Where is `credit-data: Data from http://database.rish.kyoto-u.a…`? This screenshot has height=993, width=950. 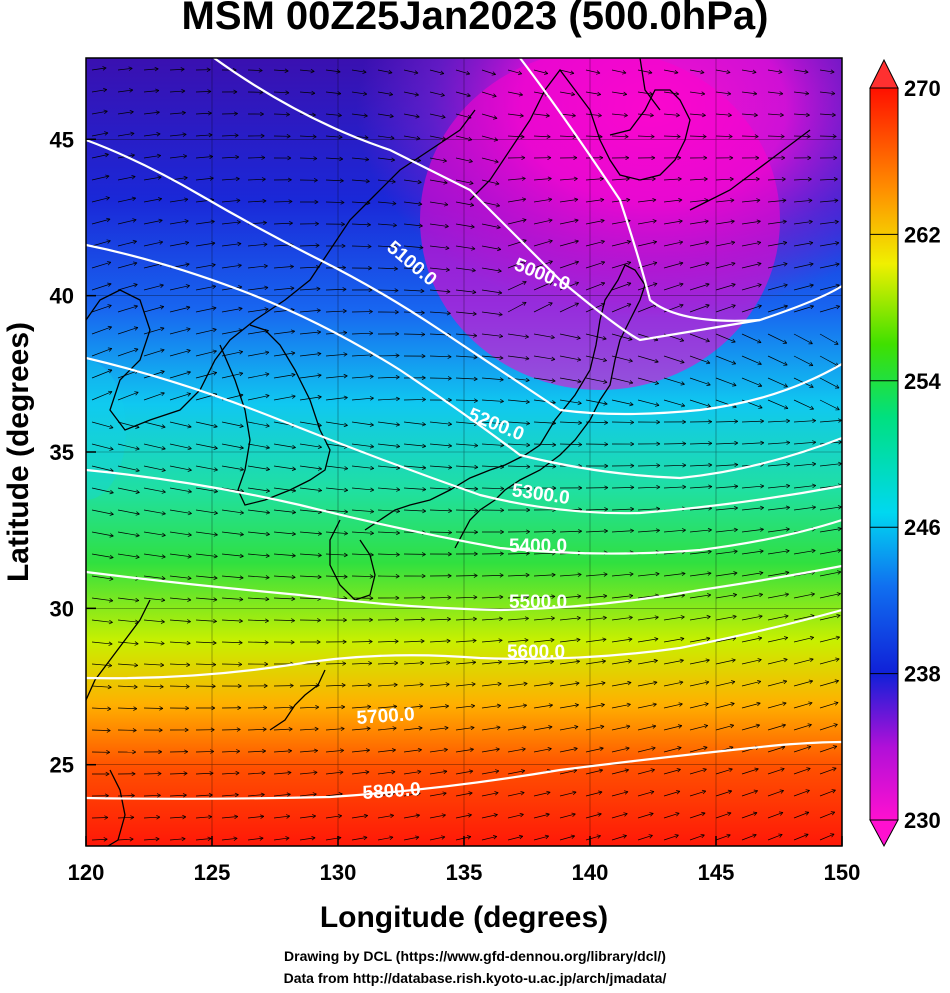 credit-data: Data from http://database.rish.kyoto-u.a… is located at coordinates (475, 978).